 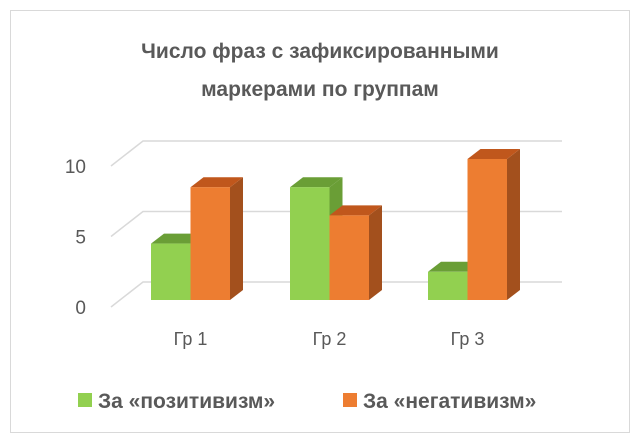 I want to click on chart-title-line: Число фраз с зафиксированными, so click(x=320, y=51).